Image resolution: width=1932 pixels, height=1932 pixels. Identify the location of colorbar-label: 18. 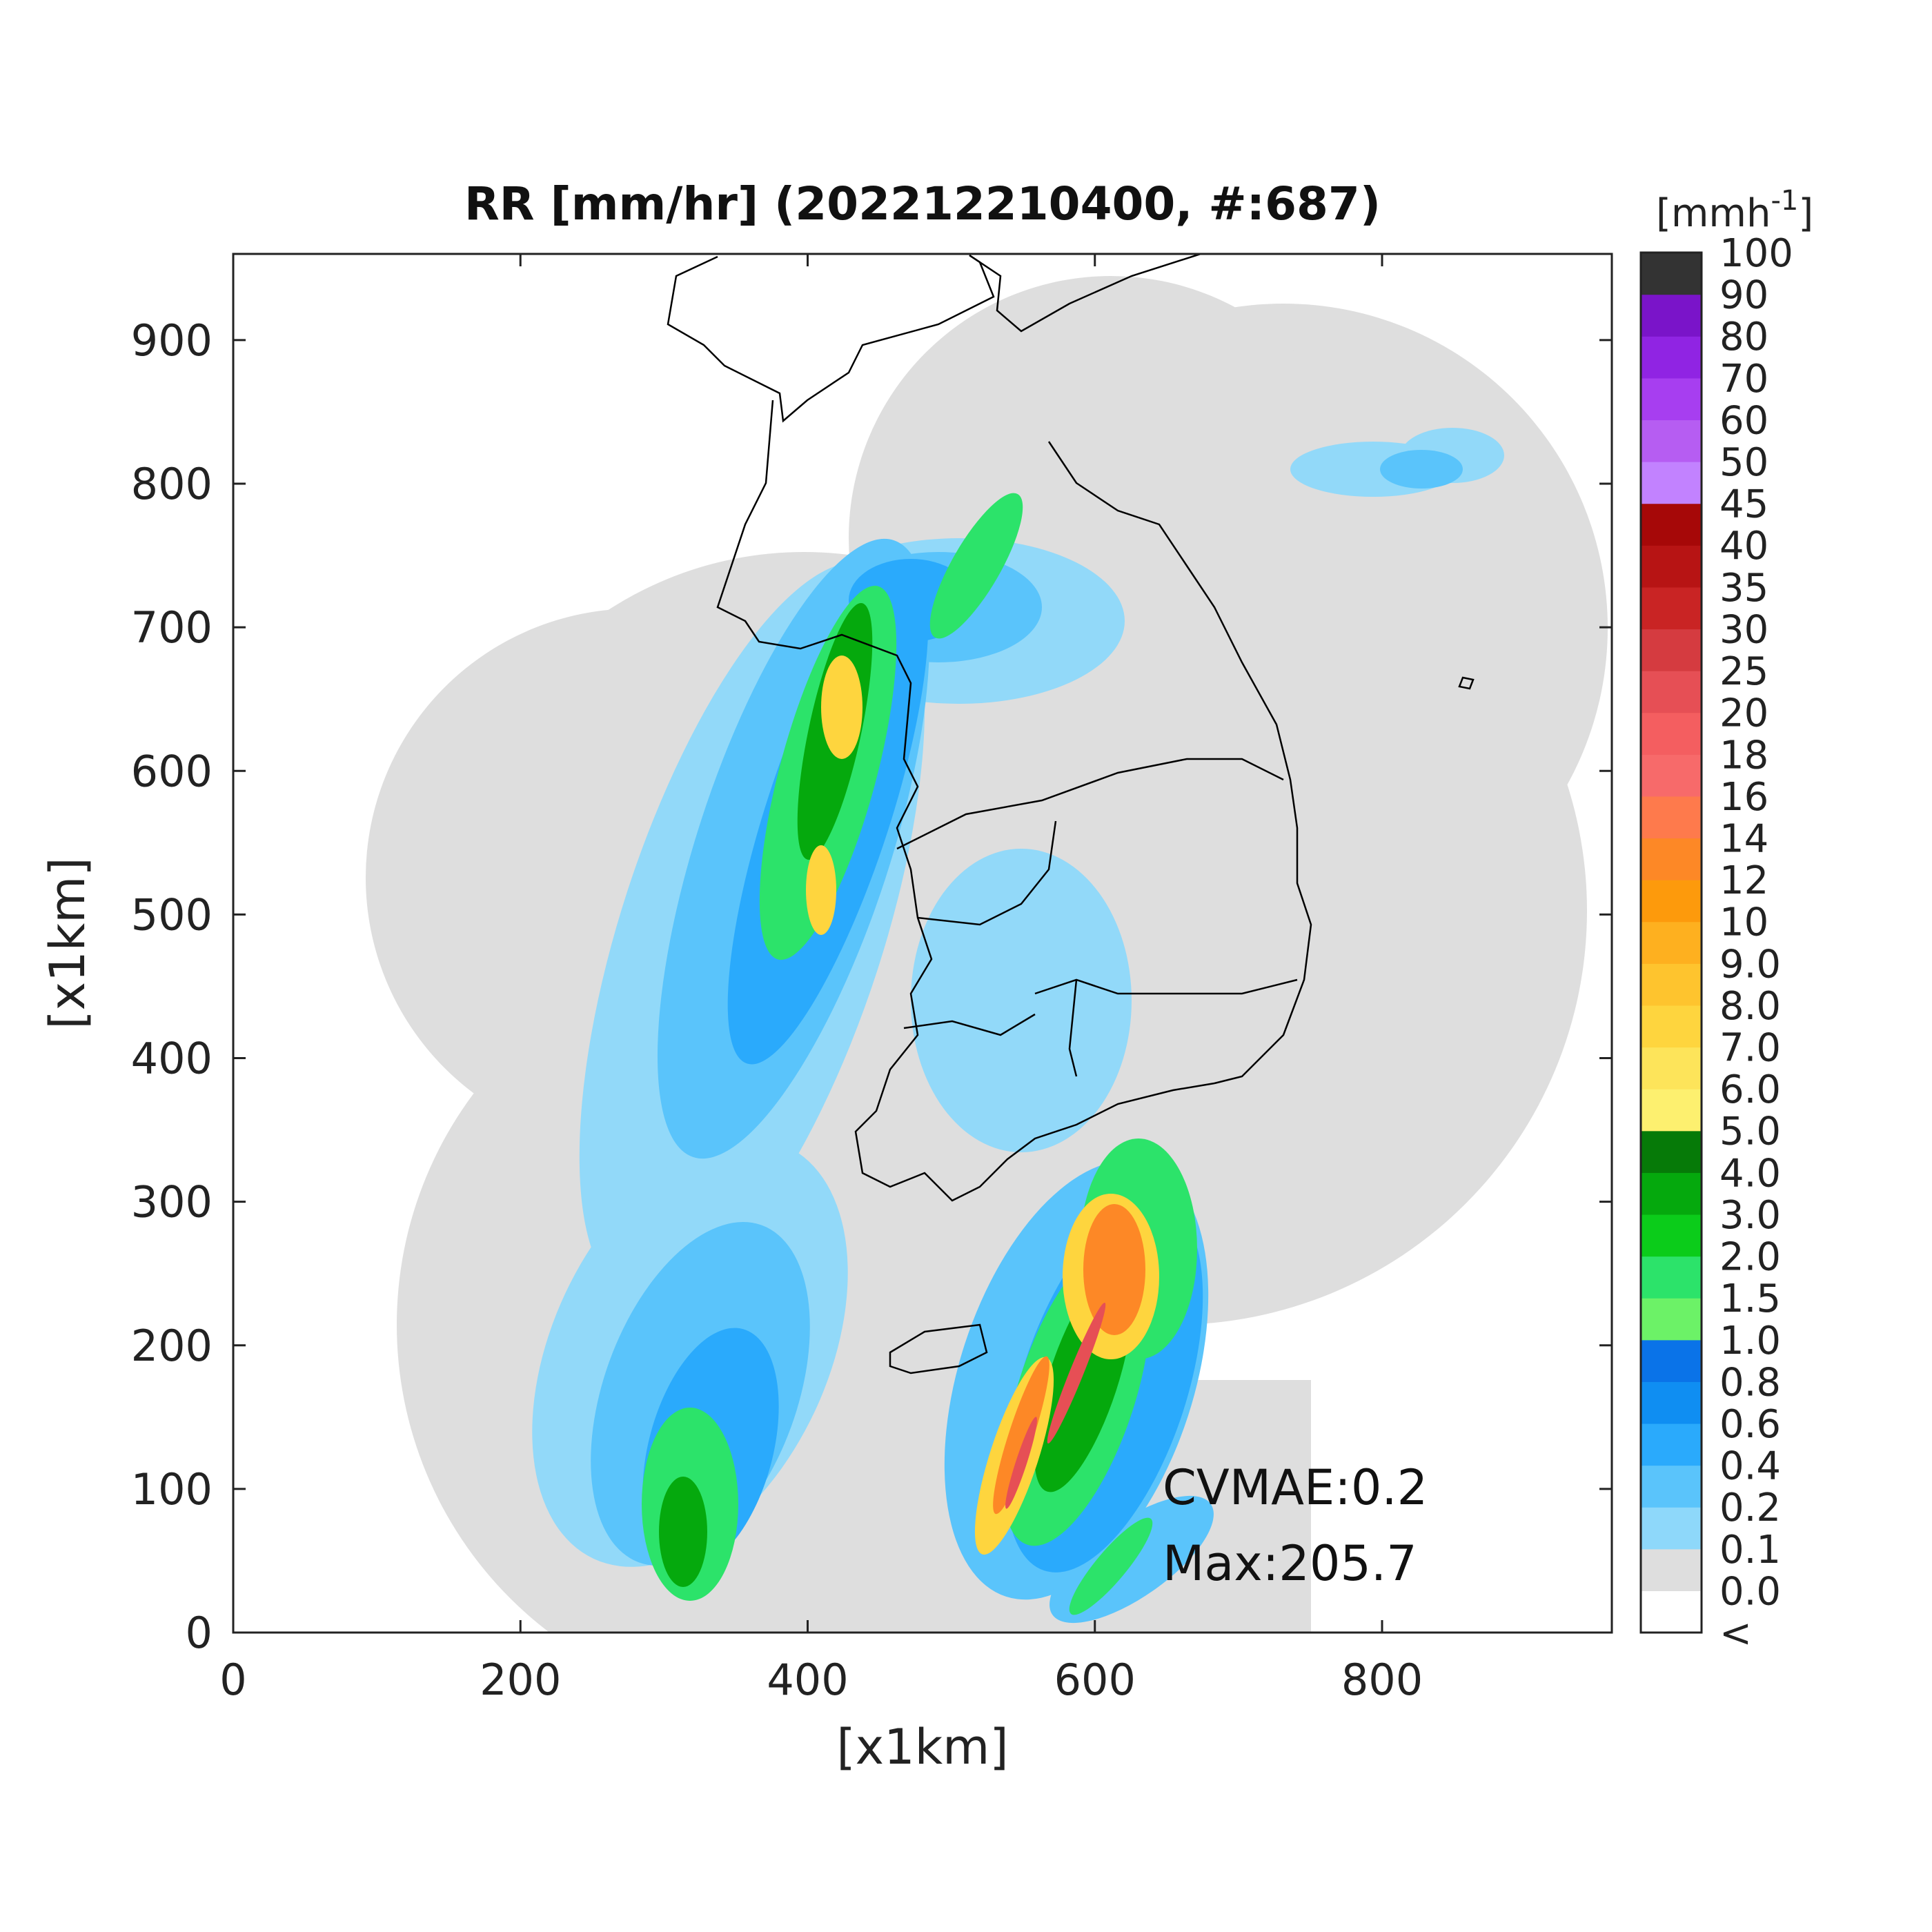
(1743, 755).